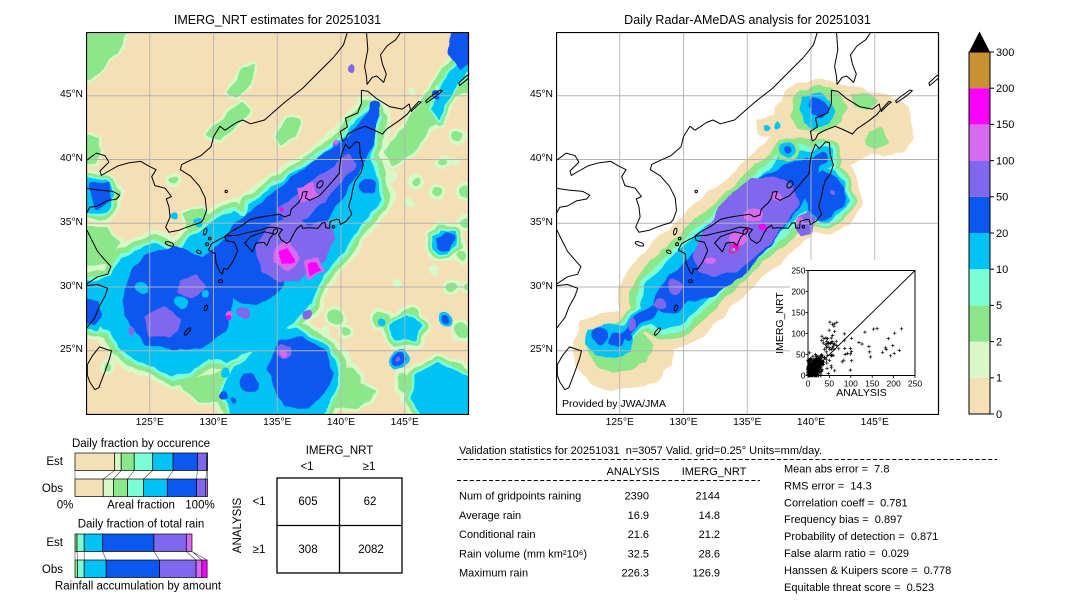 The image size is (1080, 612). What do you see at coordinates (709, 554) in the screenshot?
I see `svg-text: 28.6` at bounding box center [709, 554].